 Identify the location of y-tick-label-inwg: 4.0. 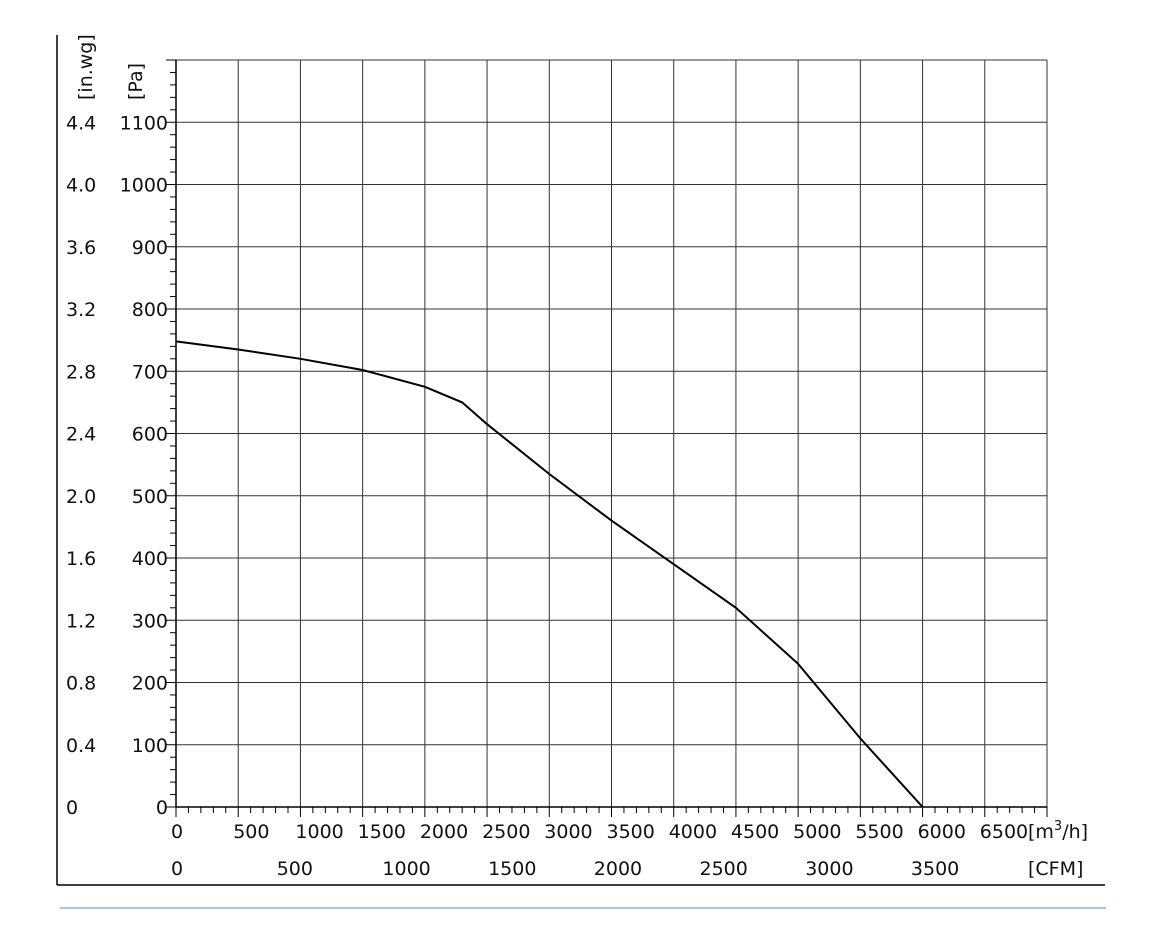
(81, 186).